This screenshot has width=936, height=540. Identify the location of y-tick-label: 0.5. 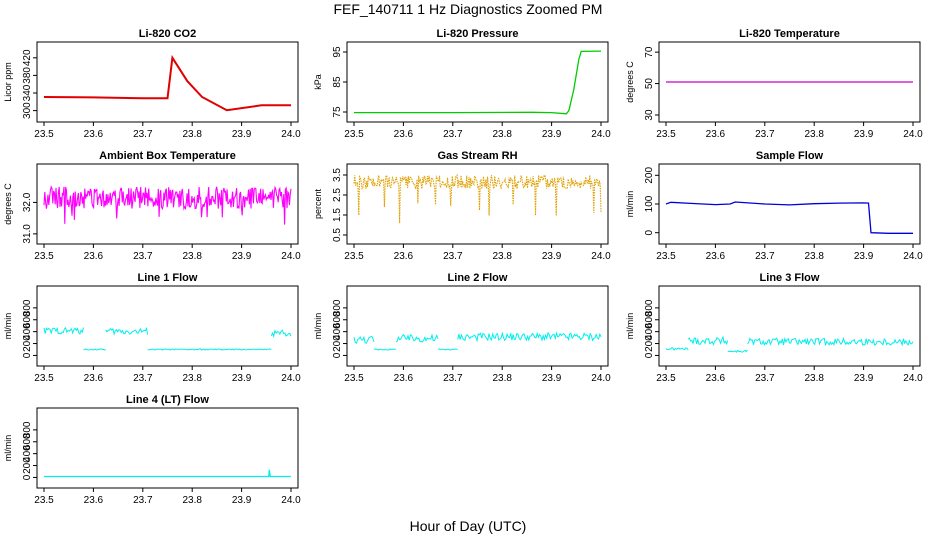
(337, 235).